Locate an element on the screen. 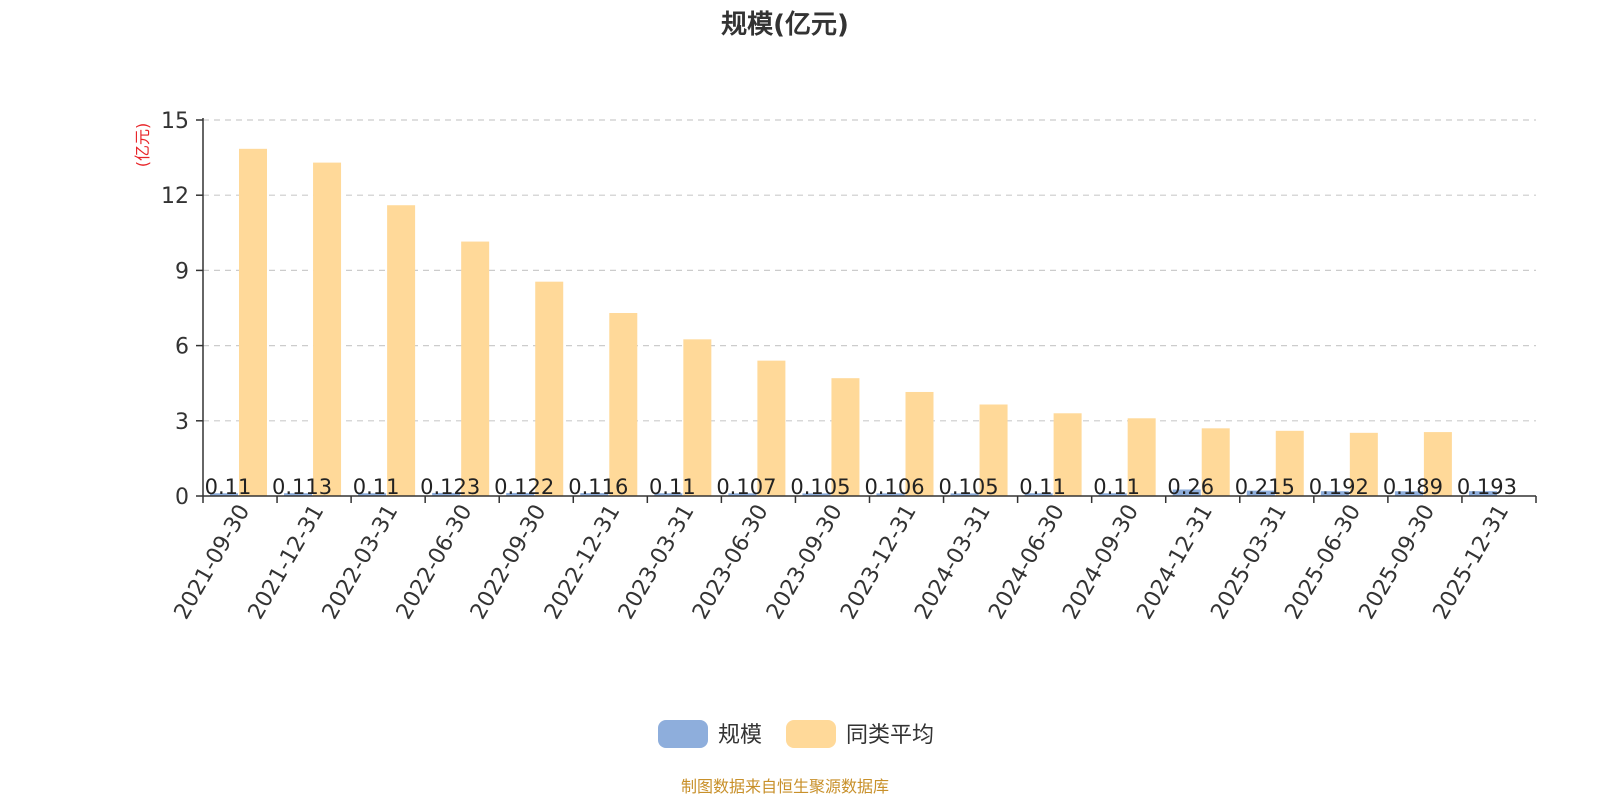 The width and height of the screenshot is (1600, 800). x-tick-label: 2024-12-31 is located at coordinates (1175, 562).